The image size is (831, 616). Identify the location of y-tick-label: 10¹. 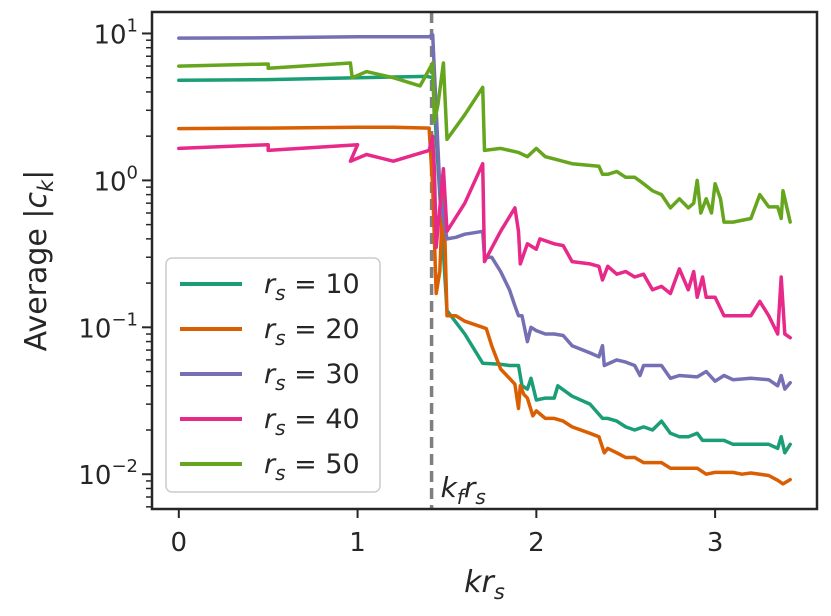
(115, 32).